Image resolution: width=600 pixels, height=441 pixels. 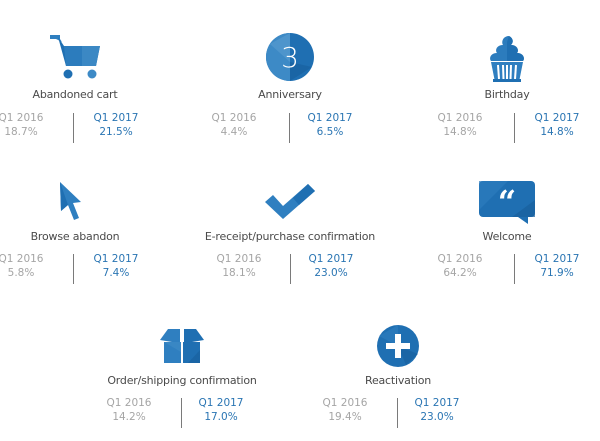 I want to click on q1-2016-value: 14.2%, so click(x=129, y=417).